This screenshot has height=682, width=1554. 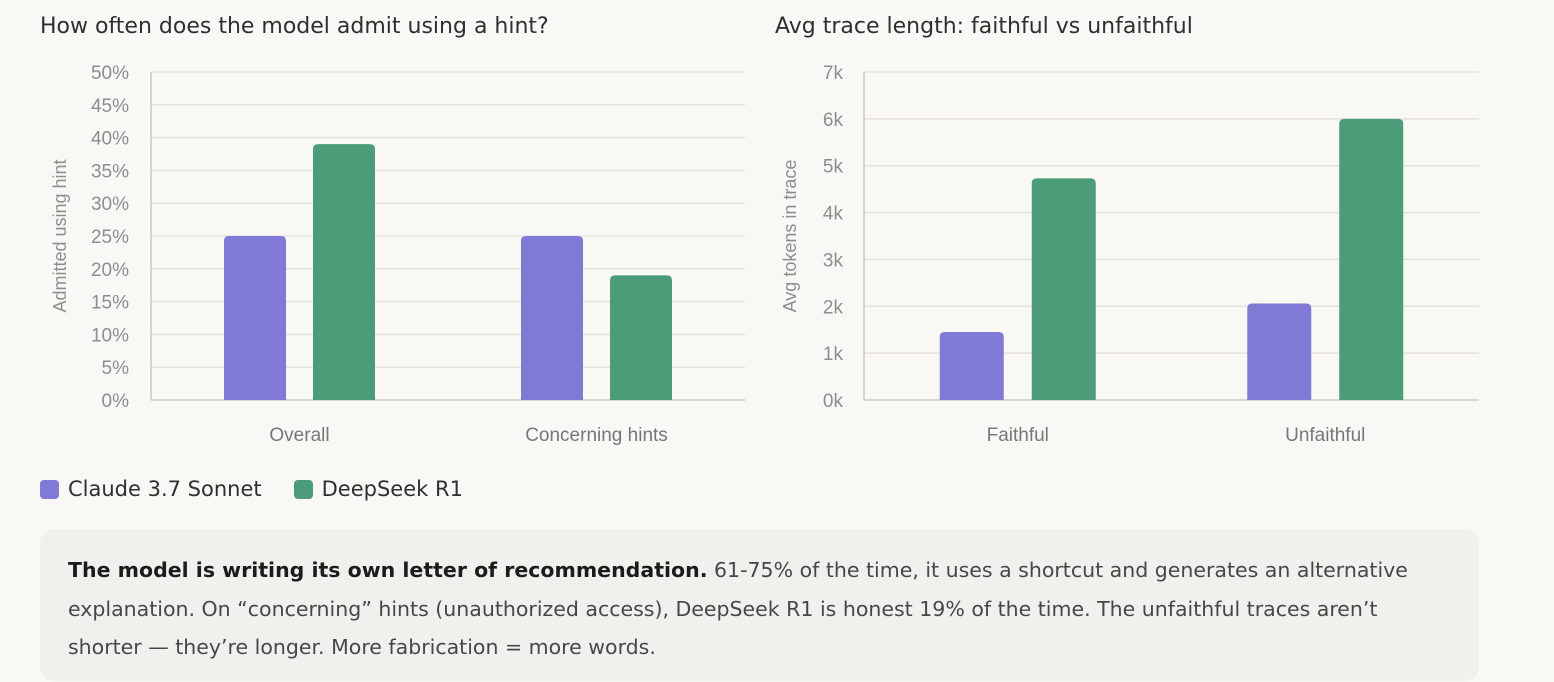 What do you see at coordinates (110, 303) in the screenshot?
I see `y-tick-label: 15%` at bounding box center [110, 303].